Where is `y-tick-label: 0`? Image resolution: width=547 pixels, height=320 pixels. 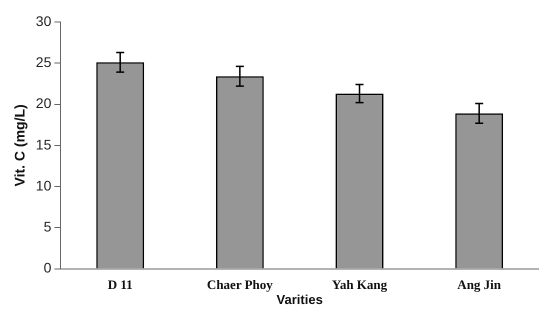
y-tick-label: 0 is located at coordinates (48, 268).